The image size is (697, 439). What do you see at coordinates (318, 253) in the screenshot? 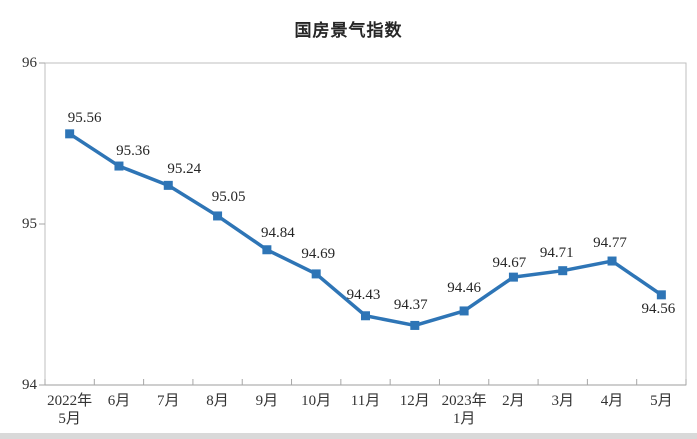
I see `data-label: 94.69` at bounding box center [318, 253].